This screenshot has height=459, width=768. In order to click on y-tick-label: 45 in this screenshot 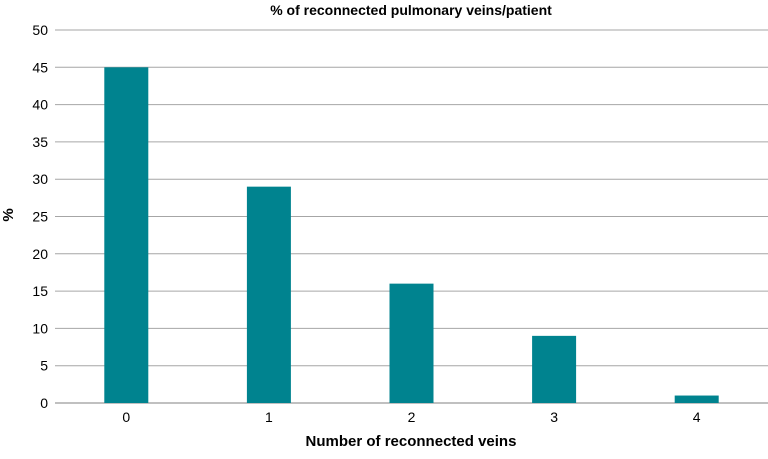, I will do `click(40, 67)`.